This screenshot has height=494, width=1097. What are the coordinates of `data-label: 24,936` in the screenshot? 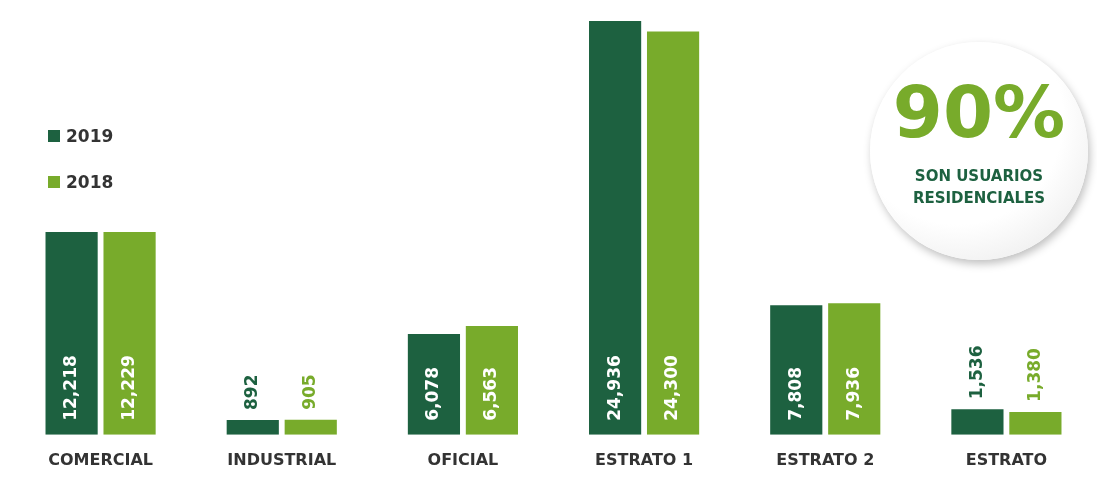 It's located at (613, 388).